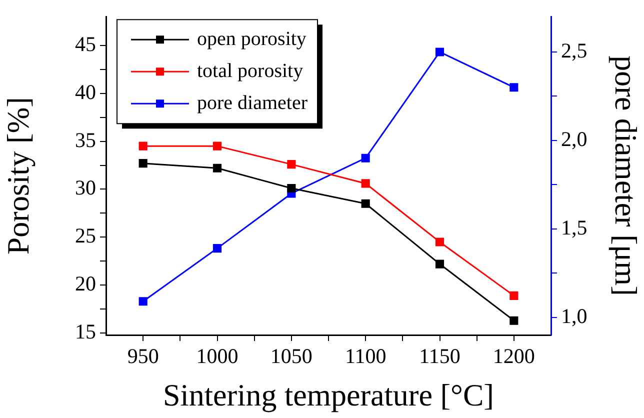 Image resolution: width=644 pixels, height=418 pixels. Describe the element at coordinates (85, 236) in the screenshot. I see `y-tick-label: 25` at that location.